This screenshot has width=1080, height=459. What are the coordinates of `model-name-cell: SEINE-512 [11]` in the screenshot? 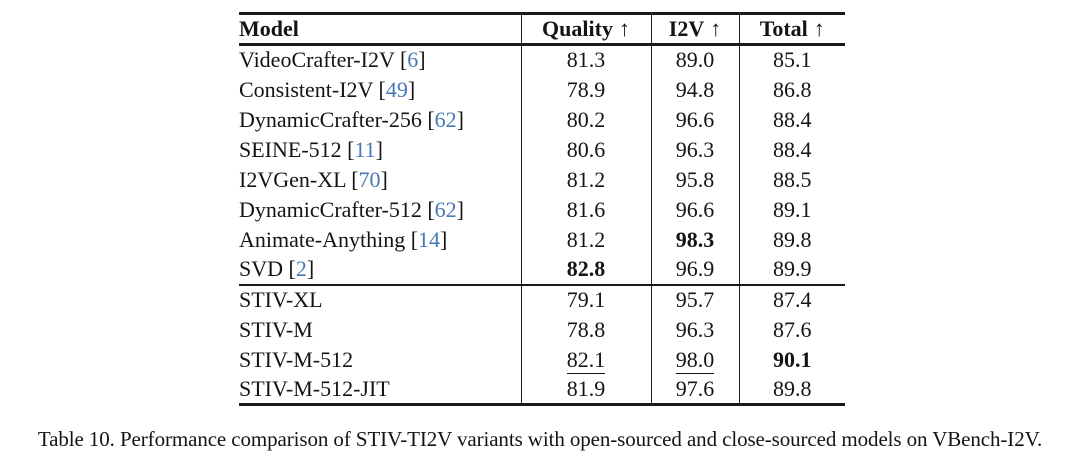 It's located at (380, 150).